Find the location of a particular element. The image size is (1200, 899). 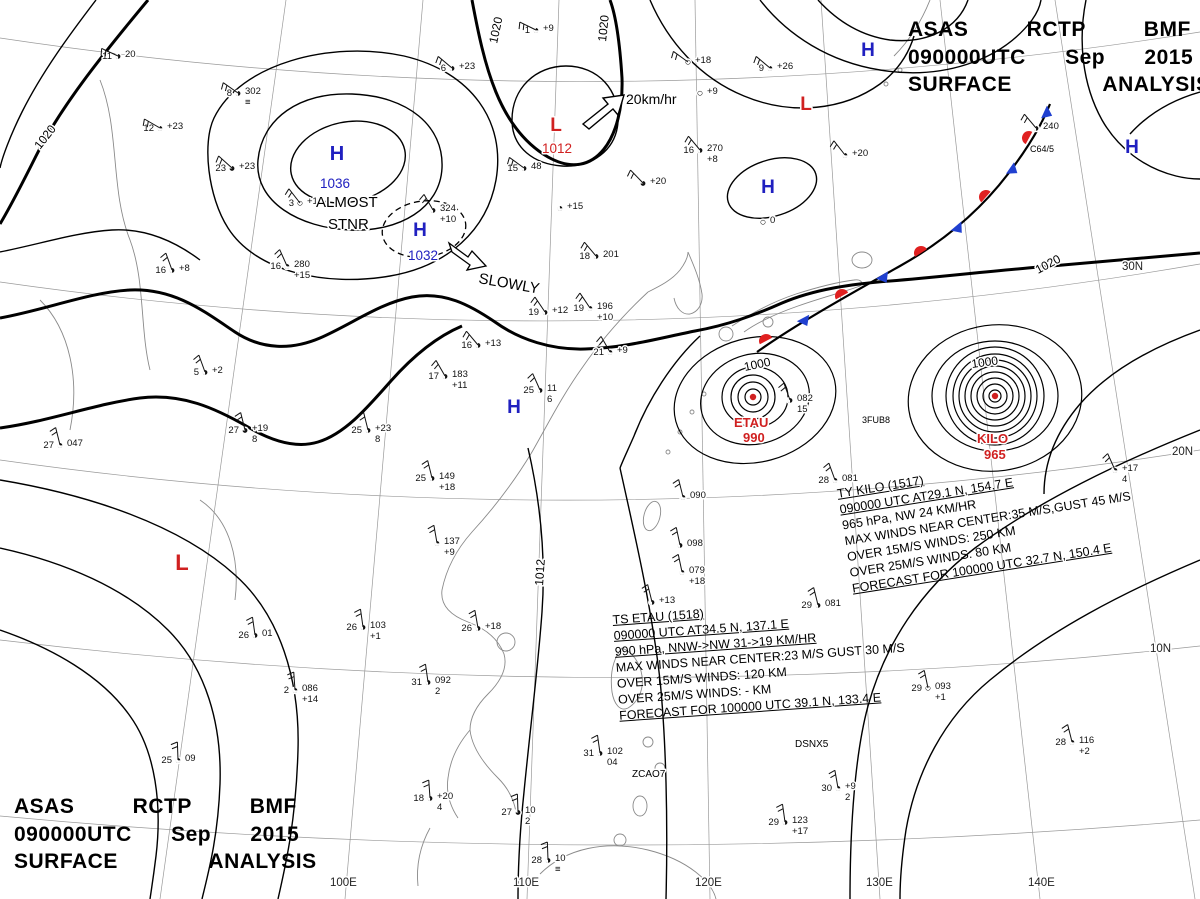

annotation-text: 20km/hr is located at coordinates (651, 99).